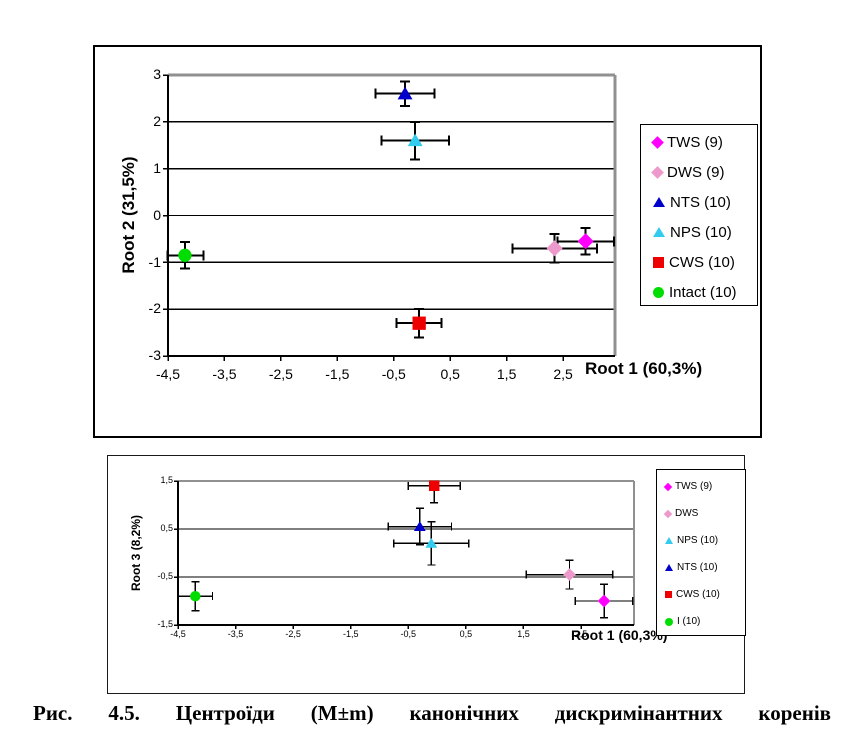 The height and width of the screenshot is (744, 868). What do you see at coordinates (154, 261) in the screenshot?
I see `y-tick-label: -1` at bounding box center [154, 261].